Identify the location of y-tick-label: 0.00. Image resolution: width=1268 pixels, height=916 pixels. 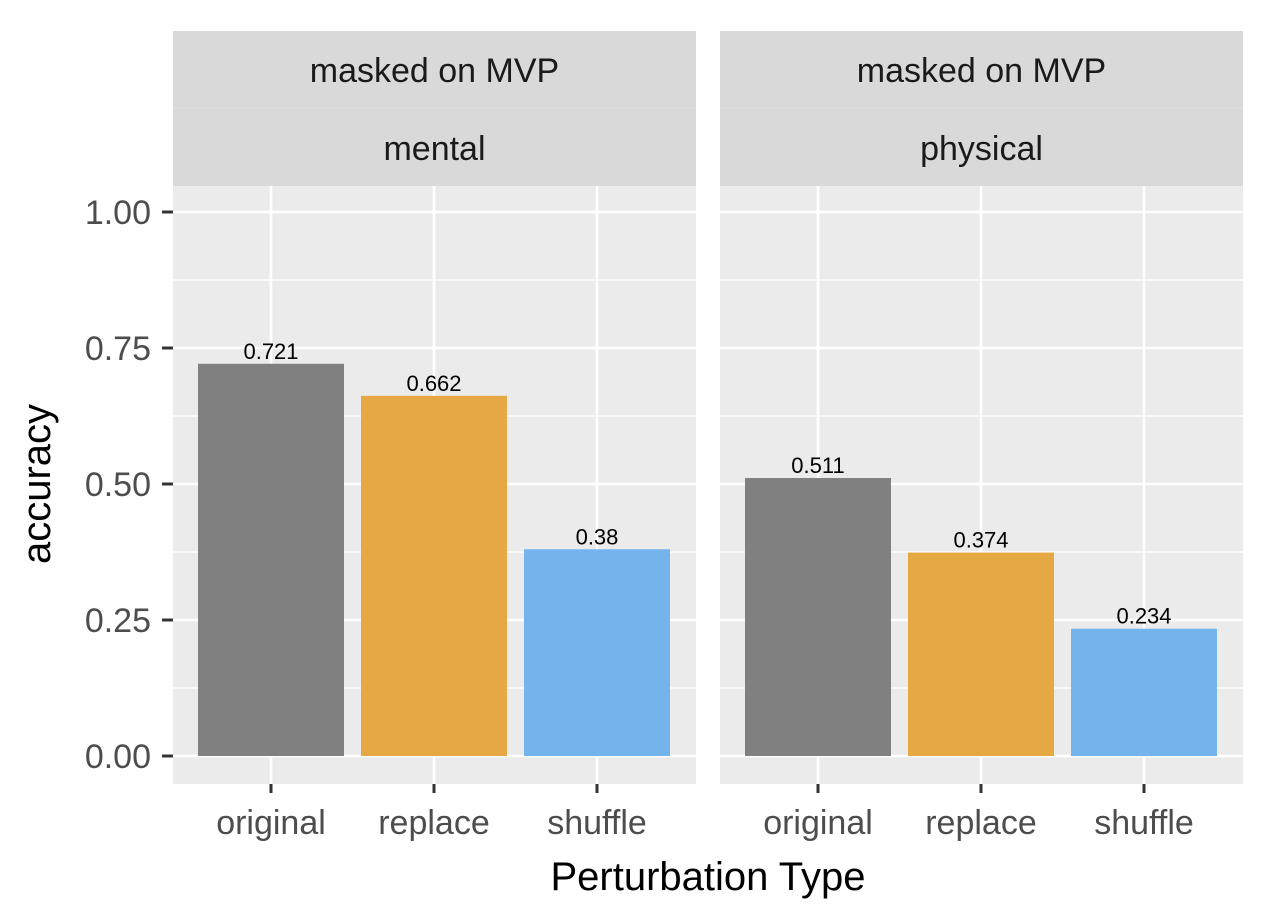
(118, 757).